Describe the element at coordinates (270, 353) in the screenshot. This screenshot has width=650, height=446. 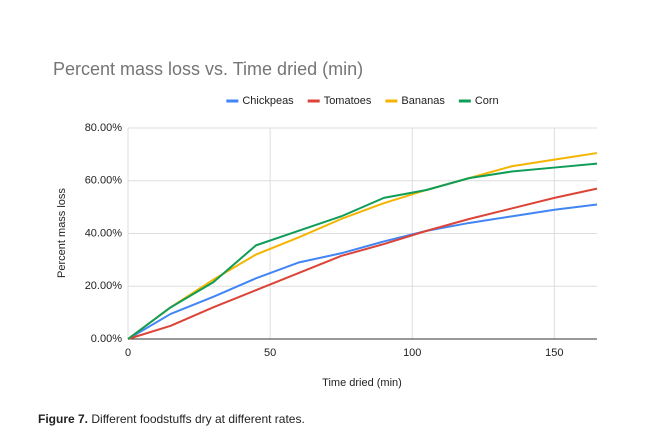
I see `x-tick-label: 50` at that location.